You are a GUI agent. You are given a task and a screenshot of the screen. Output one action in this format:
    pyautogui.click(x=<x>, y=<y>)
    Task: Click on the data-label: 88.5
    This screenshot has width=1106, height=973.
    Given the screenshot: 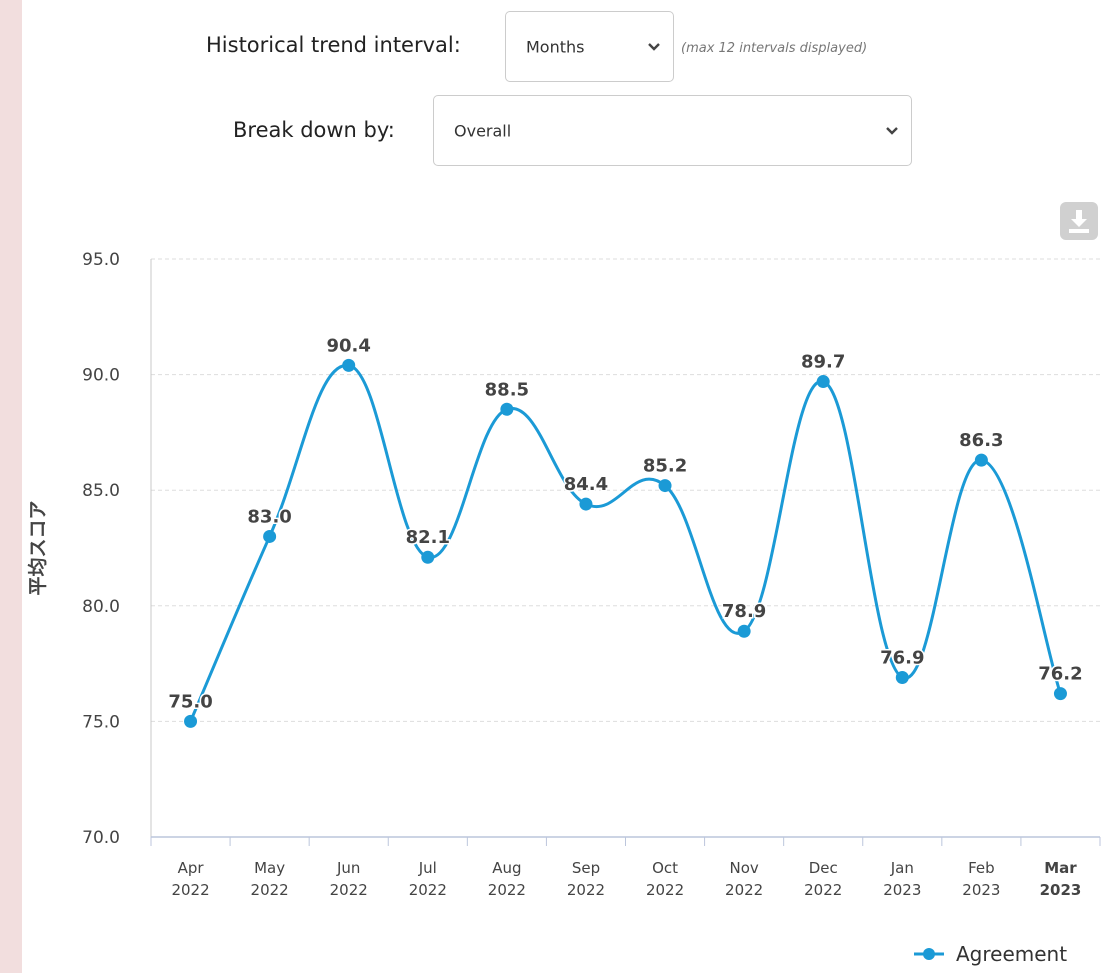 What is the action you would take?
    pyautogui.click(x=507, y=389)
    